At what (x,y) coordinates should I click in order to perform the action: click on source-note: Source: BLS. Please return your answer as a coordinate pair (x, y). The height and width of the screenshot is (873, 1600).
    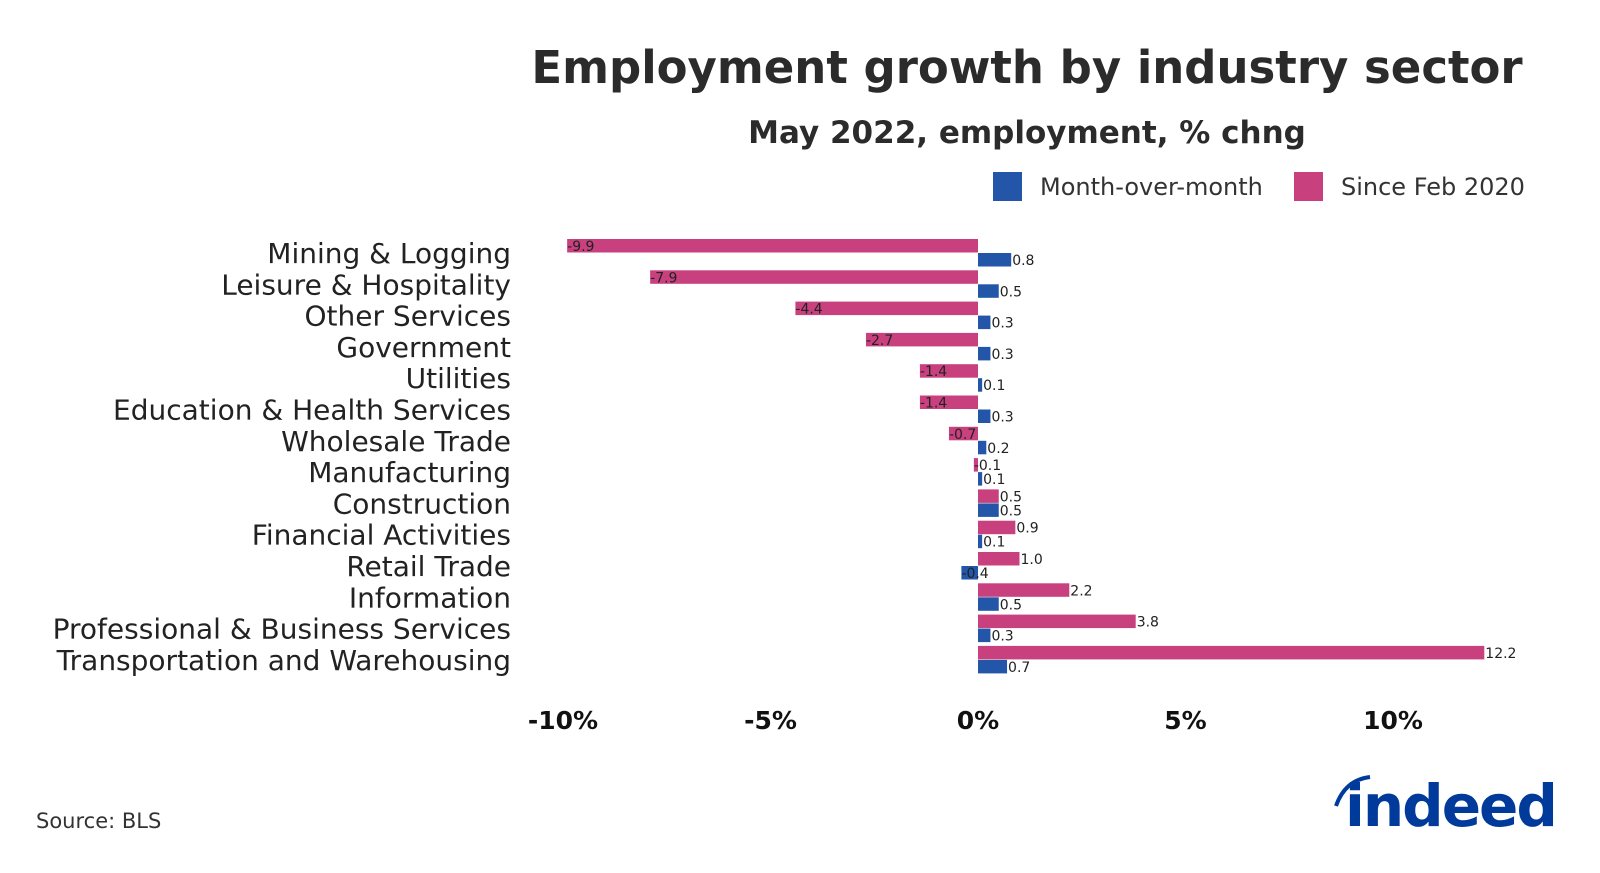
    Looking at the image, I should click on (98, 821).